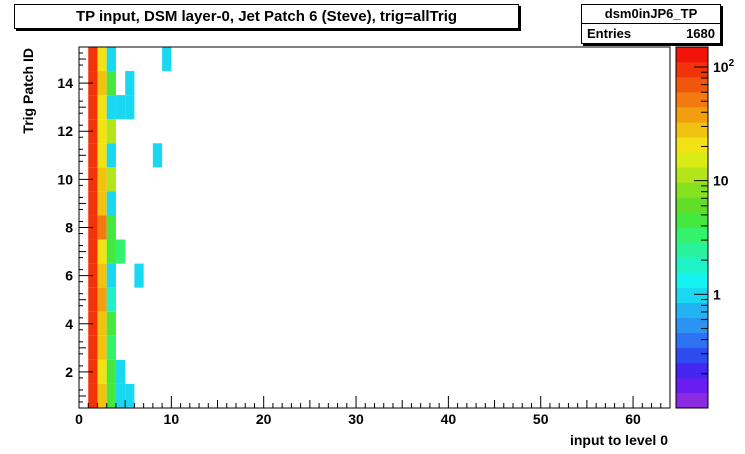  What do you see at coordinates (700, 33) in the screenshot?
I see `entries-value: 1680` at bounding box center [700, 33].